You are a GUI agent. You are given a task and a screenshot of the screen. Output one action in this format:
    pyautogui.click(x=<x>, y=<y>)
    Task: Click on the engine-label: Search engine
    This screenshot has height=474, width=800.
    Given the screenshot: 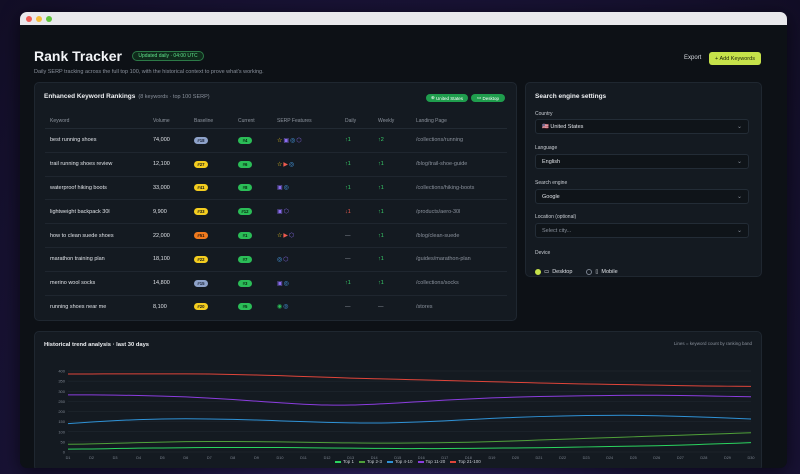 What is the action you would take?
    pyautogui.click(x=551, y=183)
    